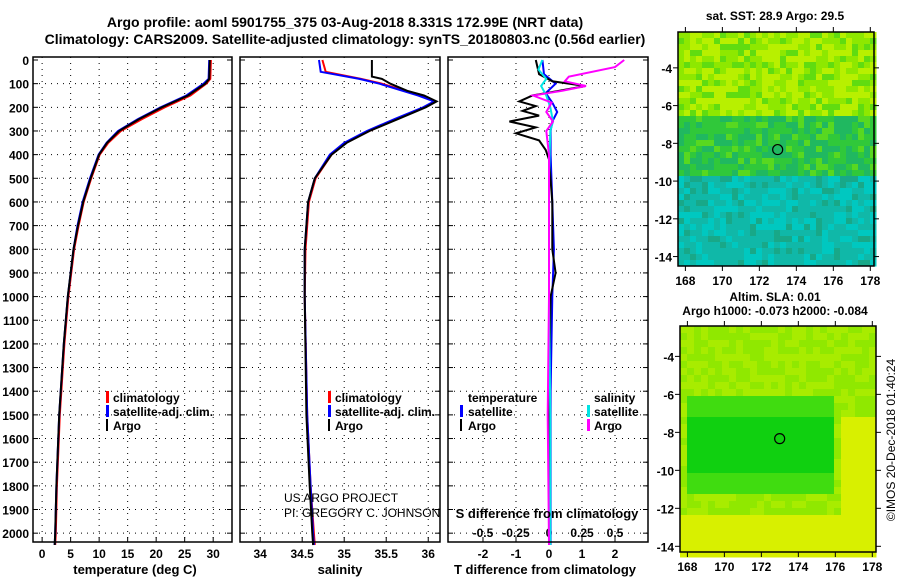 The width and height of the screenshot is (900, 580). What do you see at coordinates (133, 302) in the screenshot?
I see `series-line-climatology` at bounding box center [133, 302].